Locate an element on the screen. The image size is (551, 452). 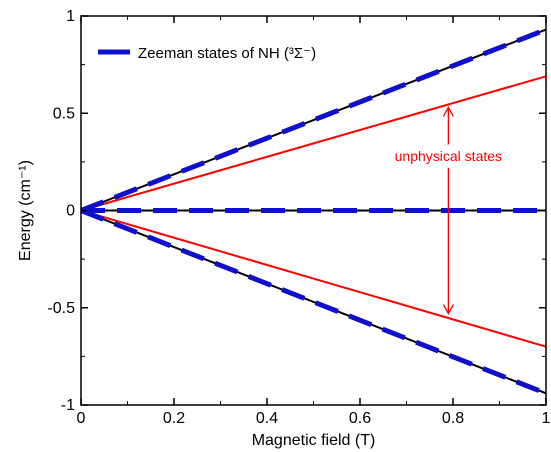
y-tick-label: 0 is located at coordinates (70, 211).